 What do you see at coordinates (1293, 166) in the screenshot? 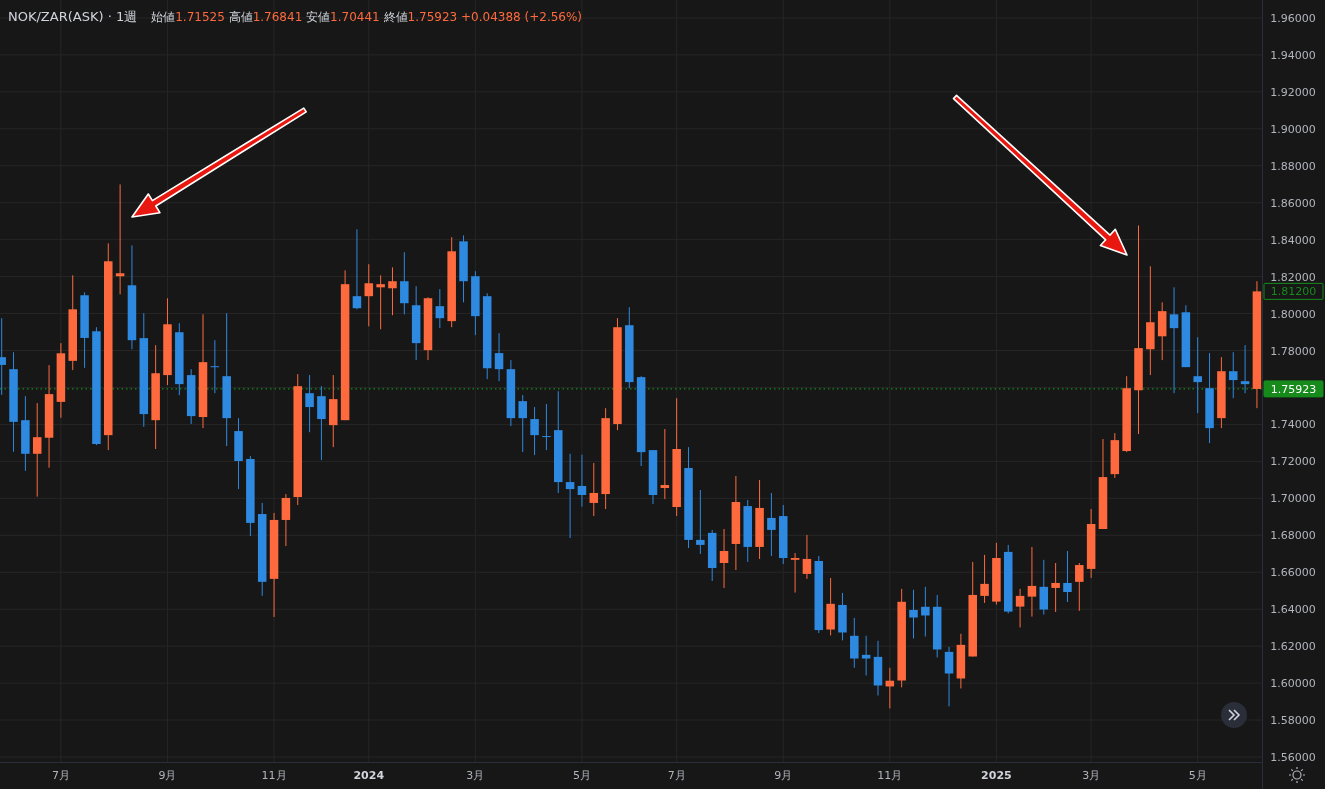
I see `ytick: 1.88000` at bounding box center [1293, 166].